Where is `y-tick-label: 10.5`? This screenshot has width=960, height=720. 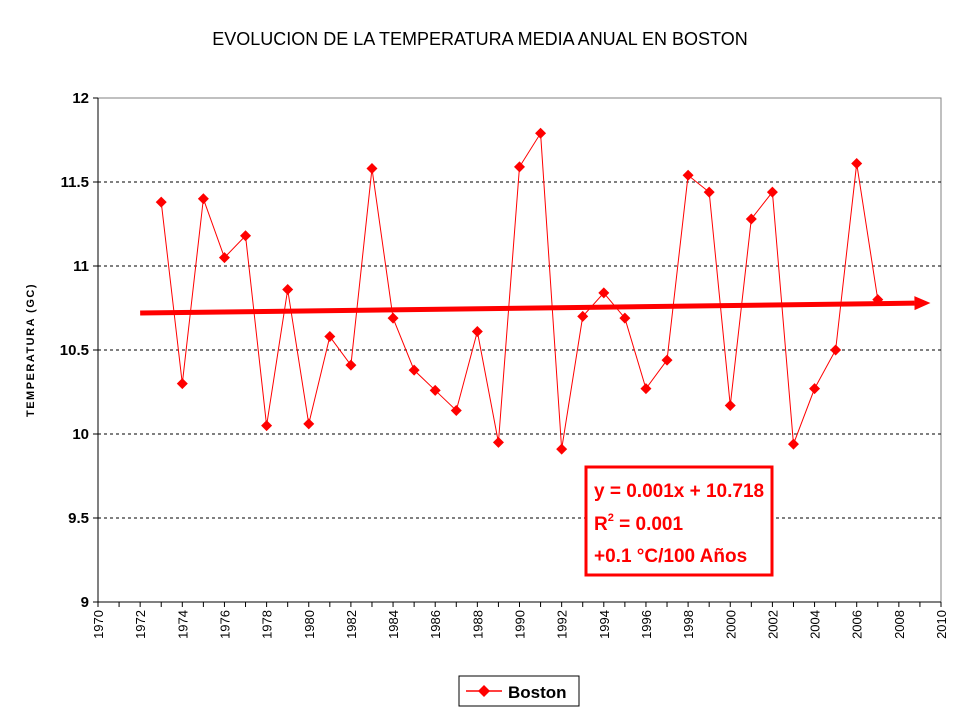 y-tick-label: 10.5 is located at coordinates (74, 350).